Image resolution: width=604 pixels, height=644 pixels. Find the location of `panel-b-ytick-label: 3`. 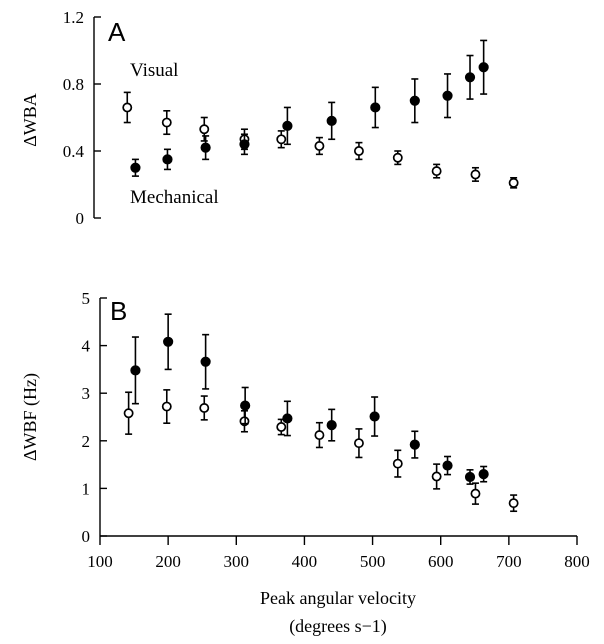

panel-b-ytick-label: 3 is located at coordinates (86, 393).